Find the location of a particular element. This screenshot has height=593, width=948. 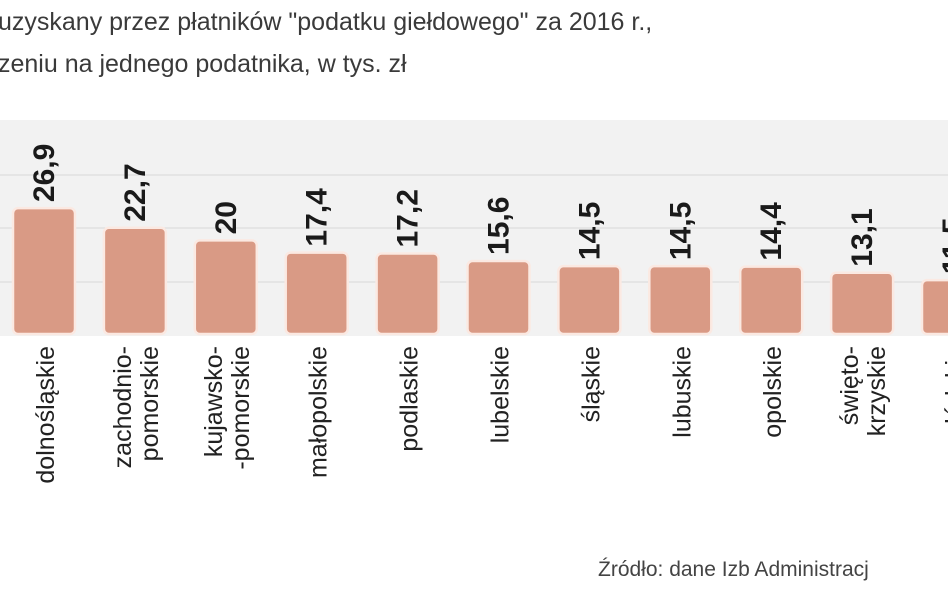

category-label-5-0: lubelskie is located at coordinates (501, 394).